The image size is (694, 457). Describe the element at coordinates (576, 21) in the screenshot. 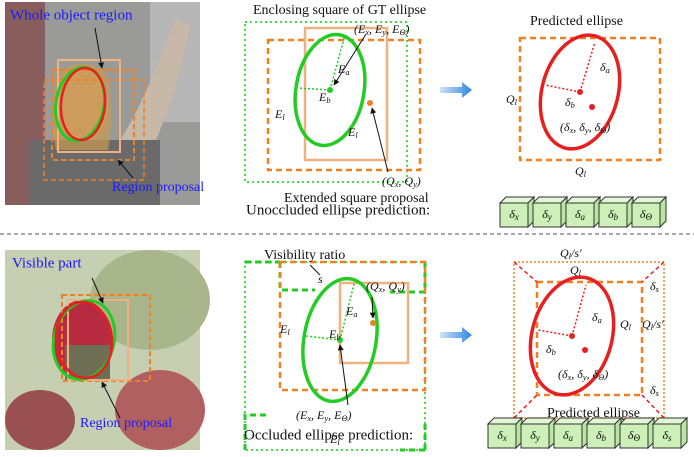

I see `label: Predicted ellipse` at that location.